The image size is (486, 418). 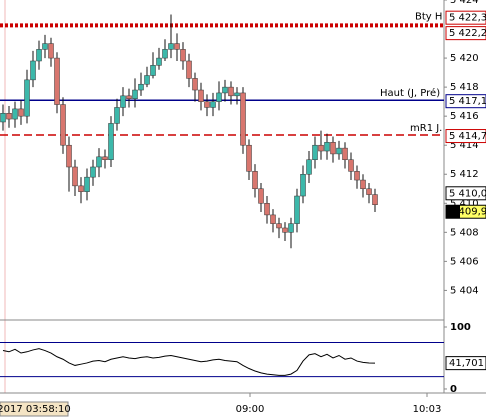 I want to click on x-tick-label: 2017 03:58:10, so click(x=35, y=409).